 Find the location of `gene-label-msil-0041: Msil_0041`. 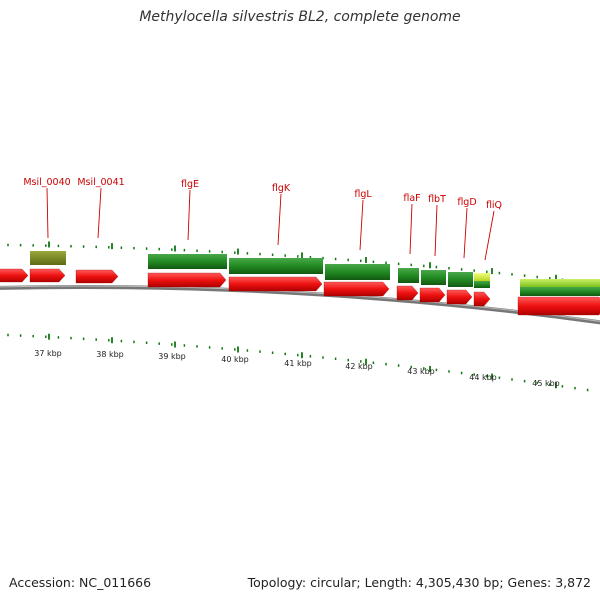

gene-label-msil-0041: Msil_0041 is located at coordinates (101, 208).